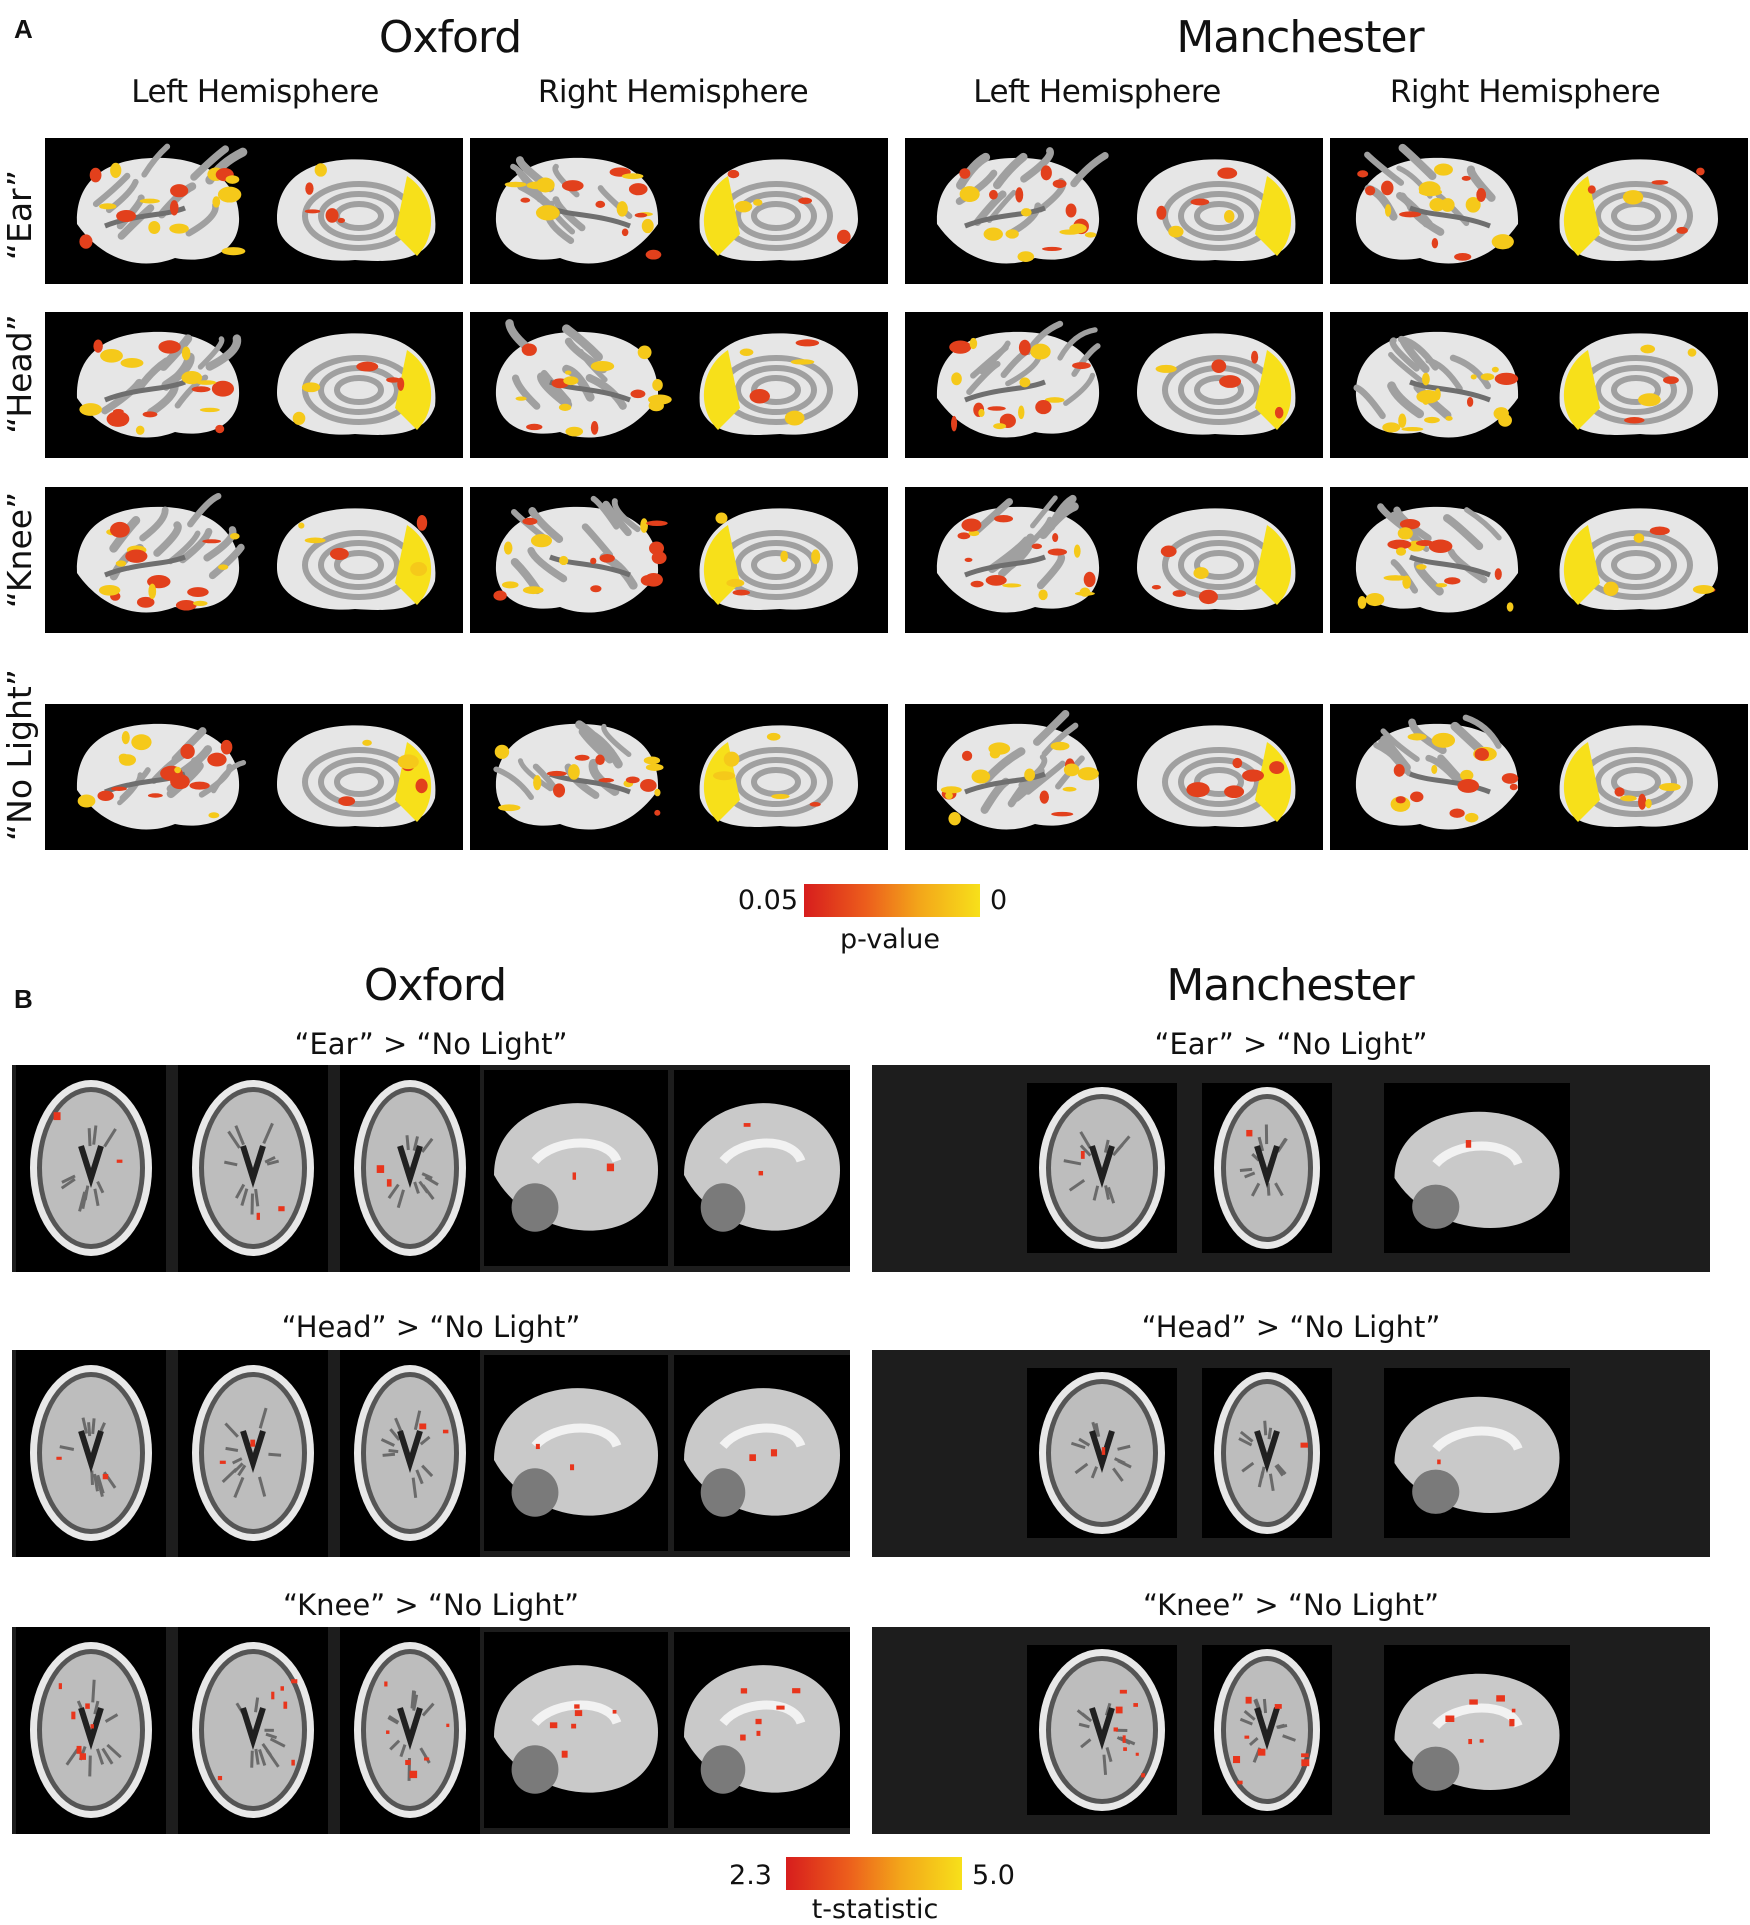 Image resolution: width=1750 pixels, height=1925 pixels. Describe the element at coordinates (19, 374) in the screenshot. I see `row-label-head: “Head”` at that location.